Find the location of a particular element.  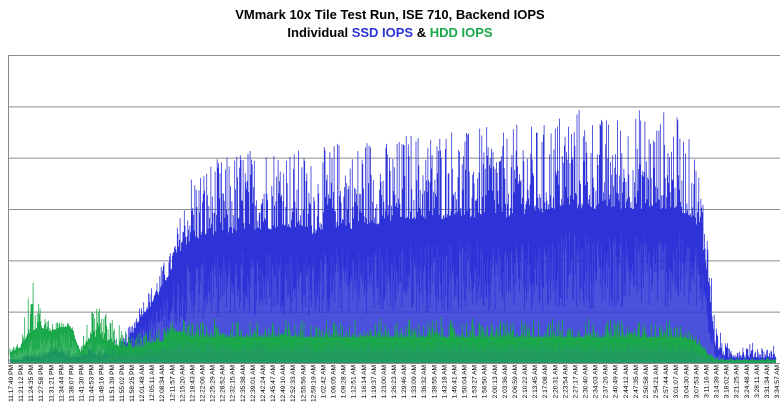

x-tick-label: 3:14:39 AM is located at coordinates (717, 381).